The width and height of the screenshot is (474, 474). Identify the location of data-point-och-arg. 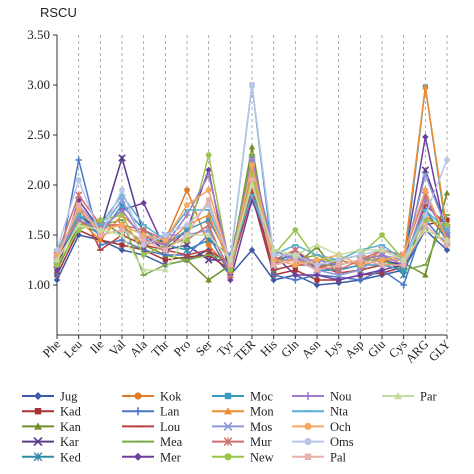
(425, 190).